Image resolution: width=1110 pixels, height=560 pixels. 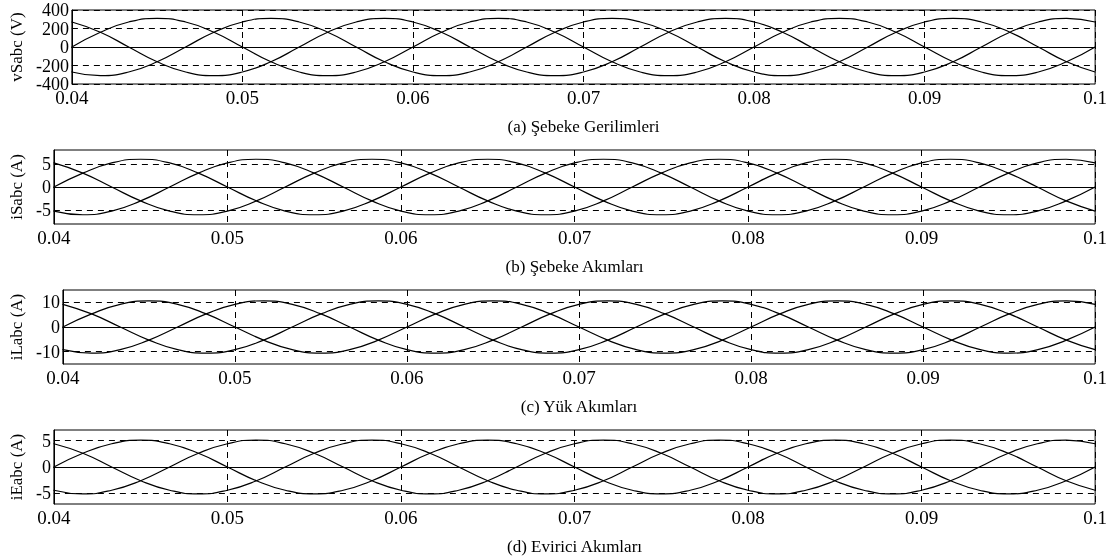 I want to click on y-axis-title: iSabc (A), so click(x=16, y=187).